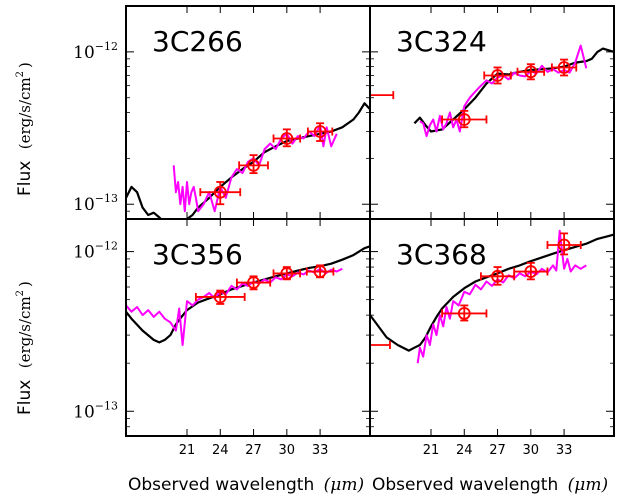 The height and width of the screenshot is (498, 628). I want to click on y-axis-title-top: Flux (erg/s/cm2), so click(25, 129).